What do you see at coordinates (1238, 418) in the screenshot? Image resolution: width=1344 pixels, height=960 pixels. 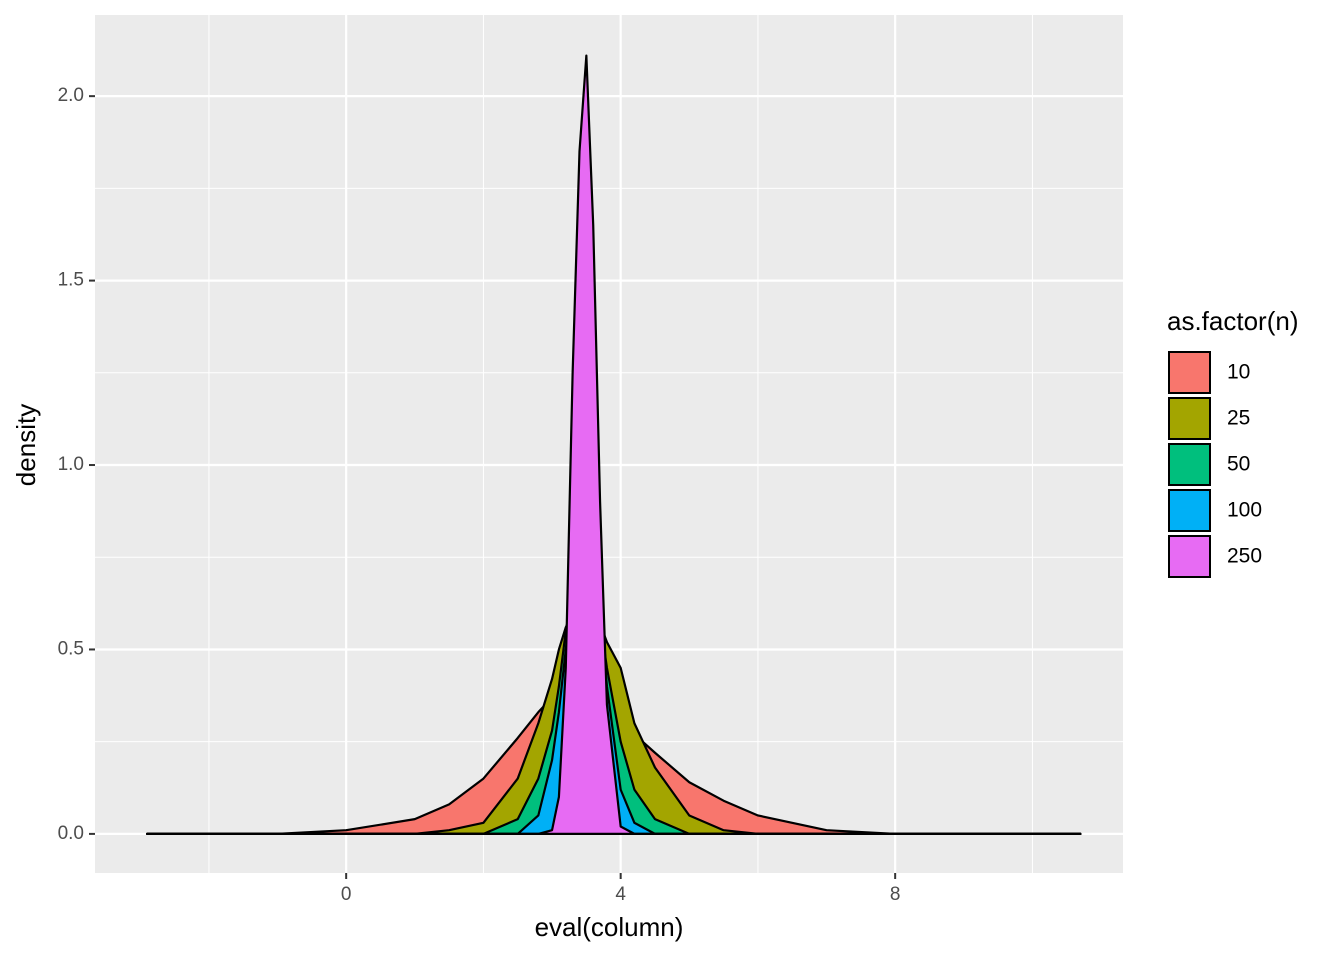 I see `legend-label: 25` at bounding box center [1238, 418].